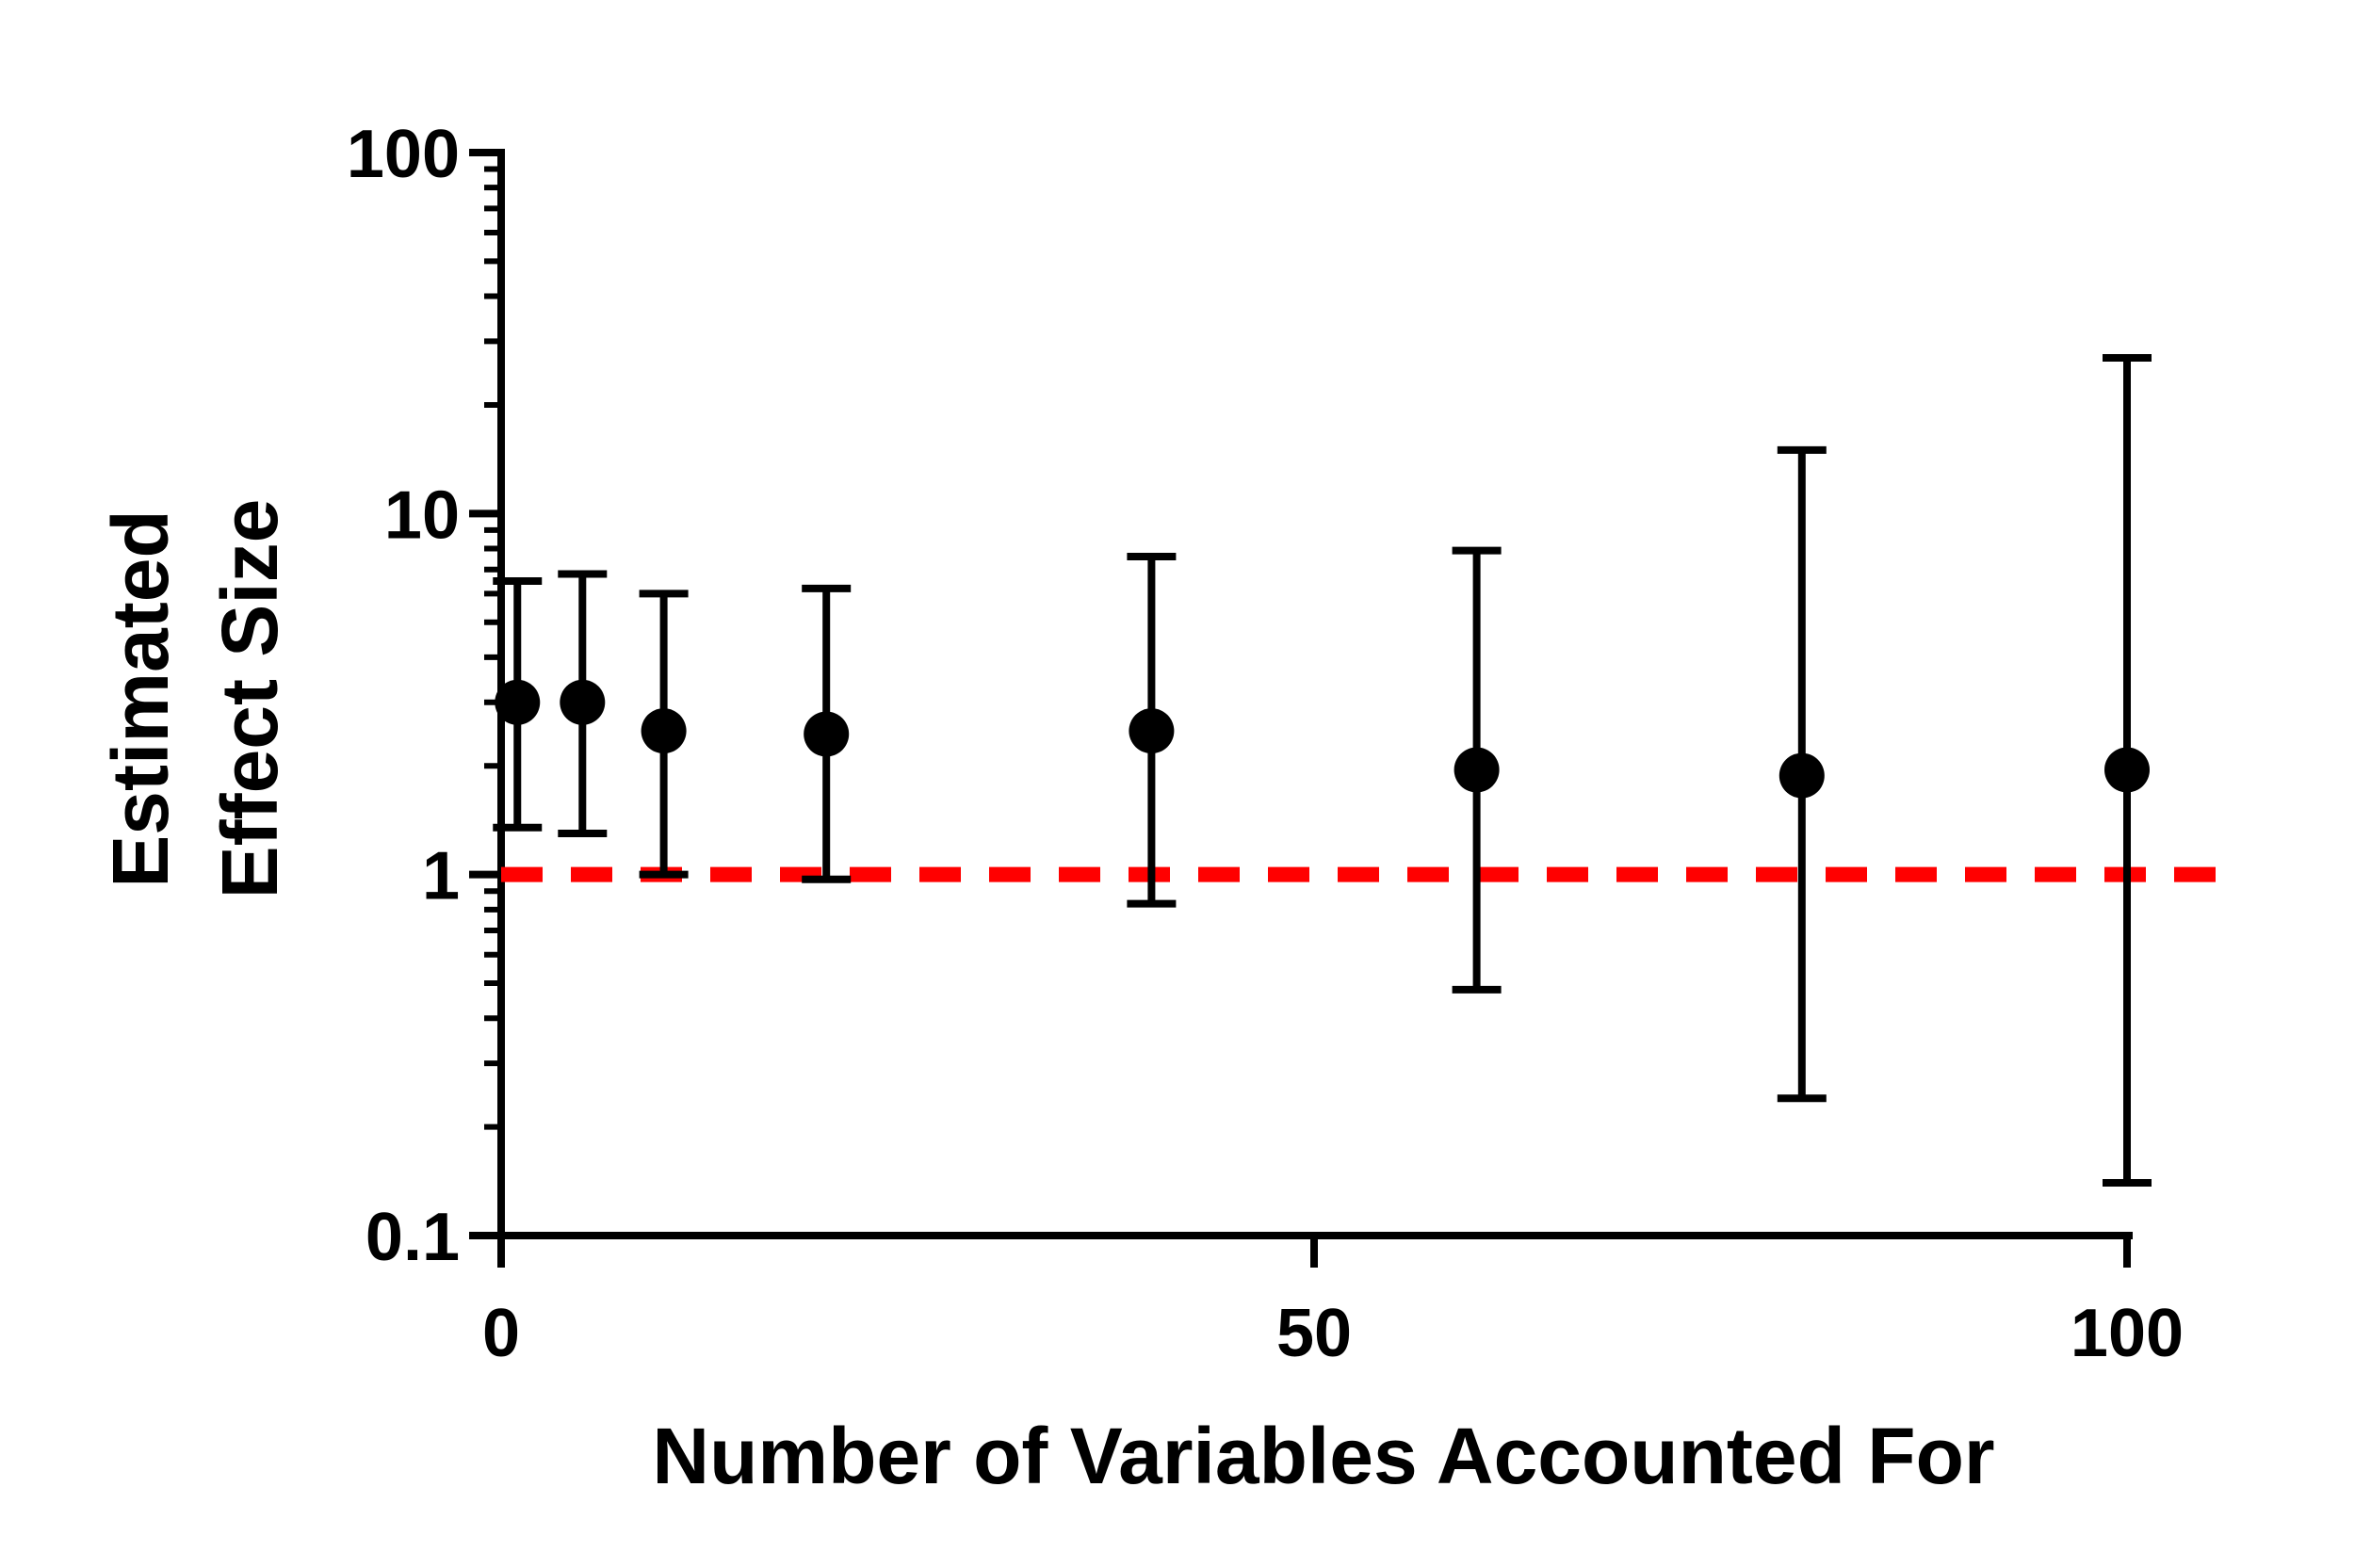 This screenshot has width=2355, height=1568. What do you see at coordinates (412, 1237) in the screenshot?
I see `y-tick-label: 0.1` at bounding box center [412, 1237].